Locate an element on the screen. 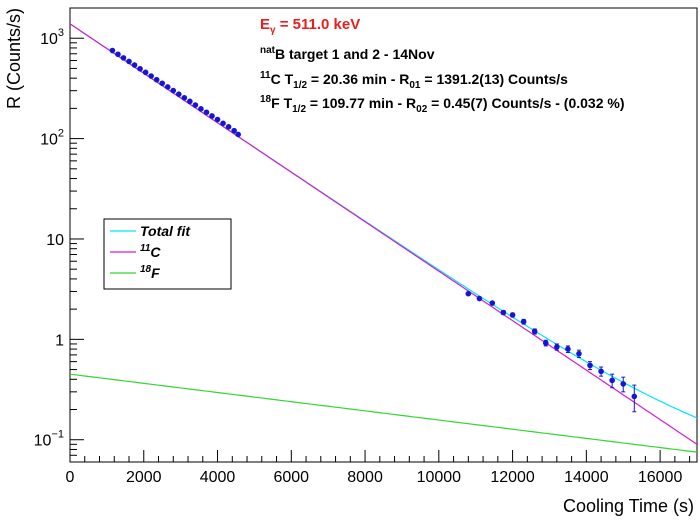  x-tick-label: 12000 is located at coordinates (512, 477).